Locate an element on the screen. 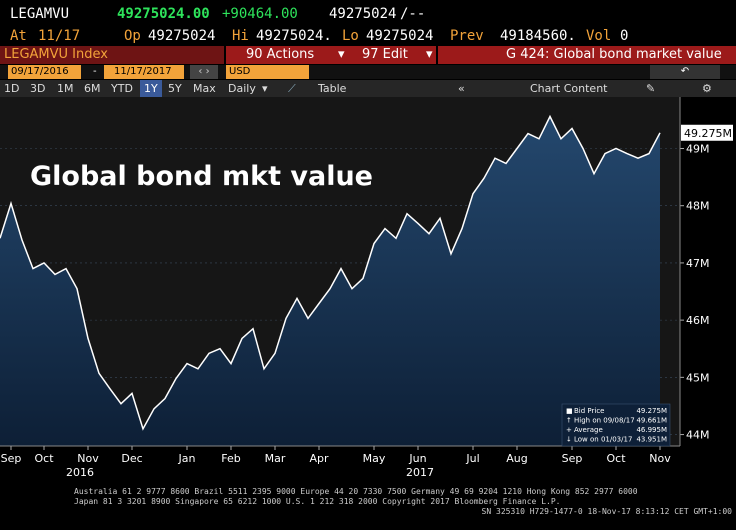 This screenshot has height=530, width=736. table-button: Table is located at coordinates (332, 88).